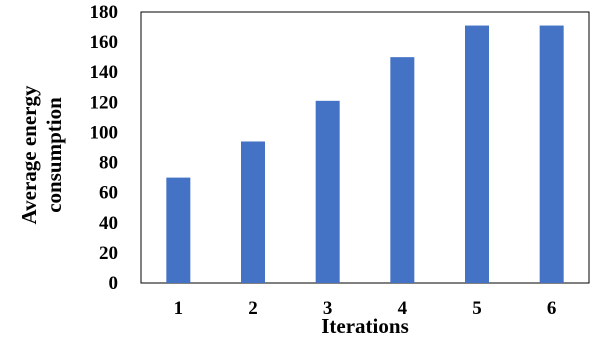 Image resolution: width=597 pixels, height=343 pixels. Describe the element at coordinates (104, 12) in the screenshot. I see `y-tick-label: 180` at that location.